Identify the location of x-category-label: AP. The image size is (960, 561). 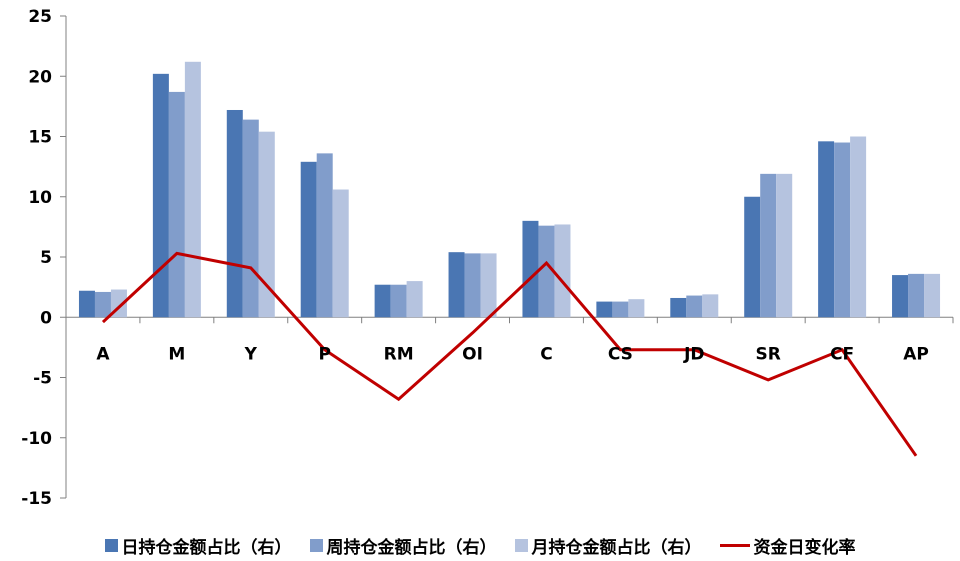
(916, 354).